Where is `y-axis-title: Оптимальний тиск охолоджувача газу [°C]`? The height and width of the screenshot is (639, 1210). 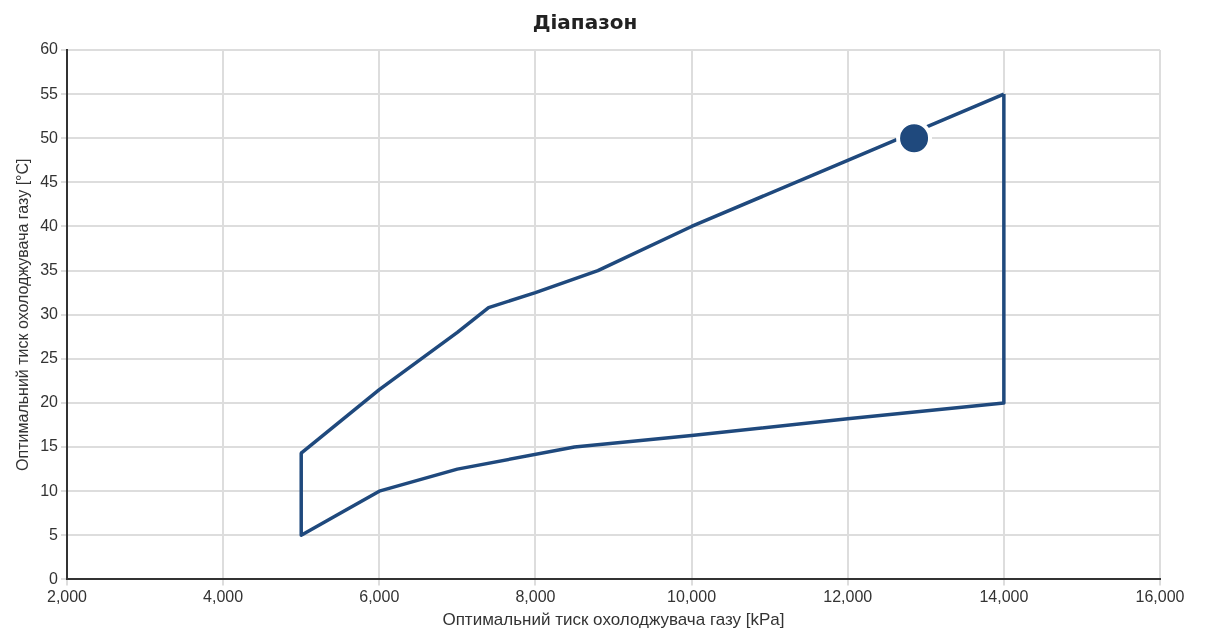 y-axis-title: Оптимальний тиск охолоджувача газу [°C] is located at coordinates (23, 314).